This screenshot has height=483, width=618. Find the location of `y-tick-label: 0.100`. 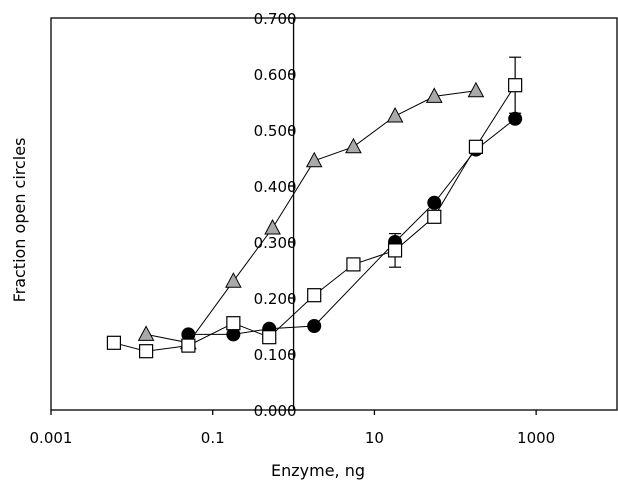

y-tick-label: 0.100 is located at coordinates (275, 355).